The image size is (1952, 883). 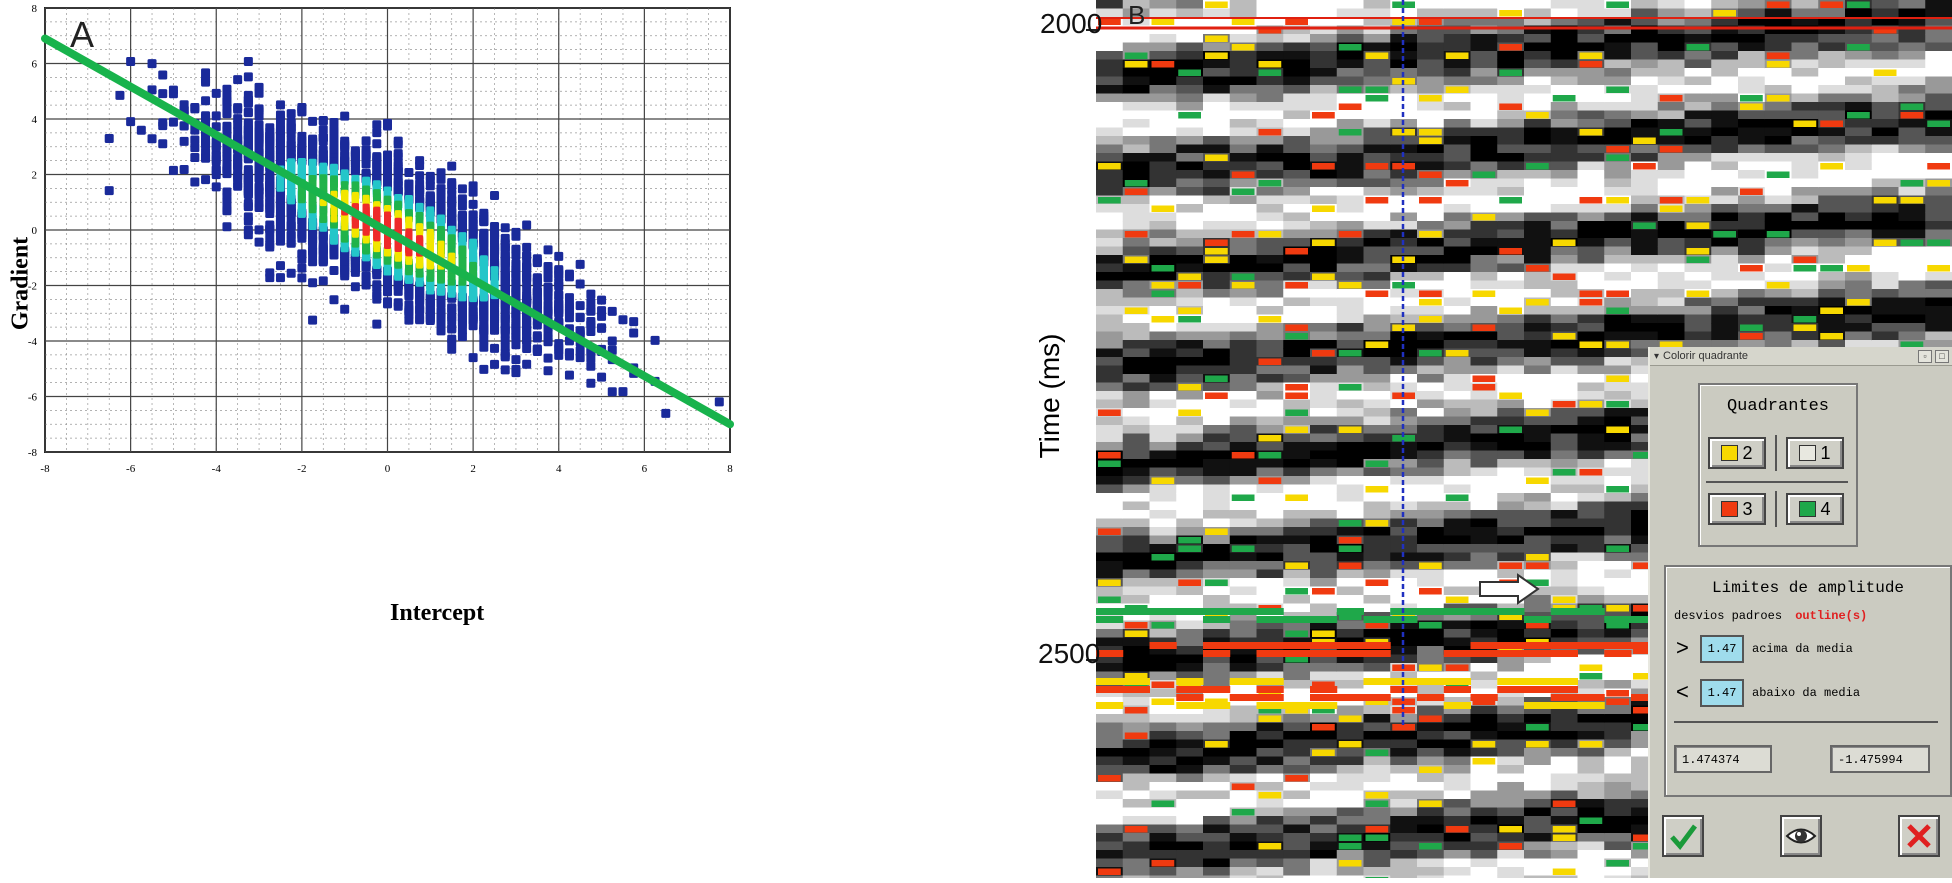 I want to click on x-tick-label: -2, so click(x=301, y=469).